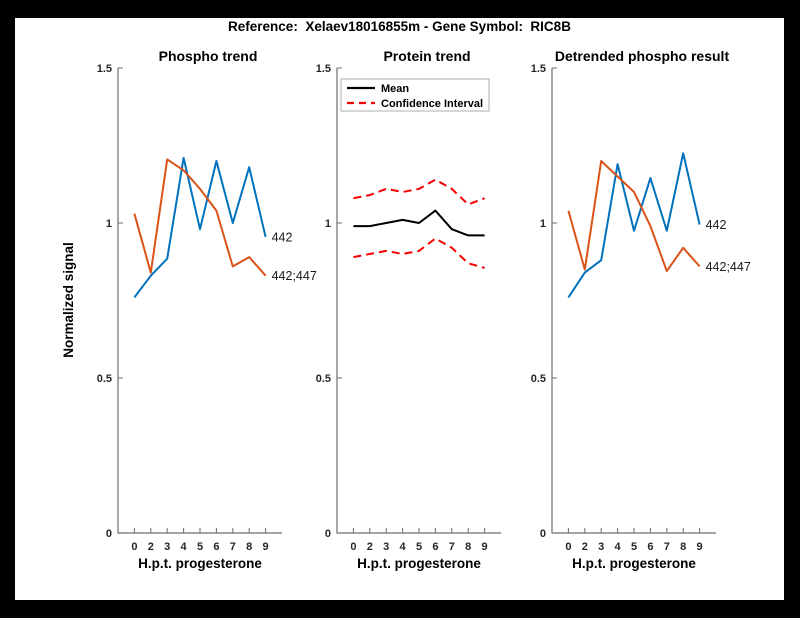  I want to click on series-line-Mean, so click(419, 223).